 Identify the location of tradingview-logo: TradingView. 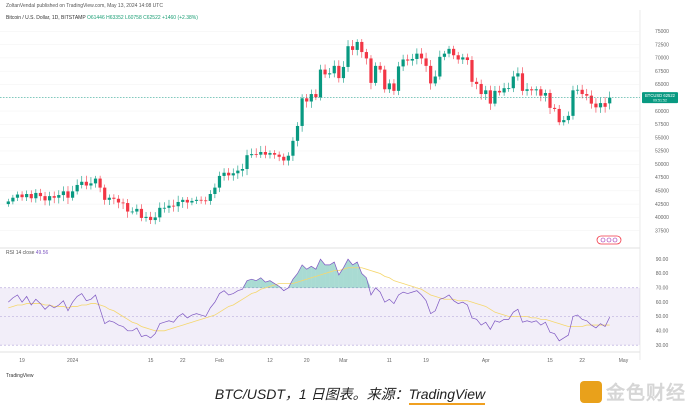
(20, 376).